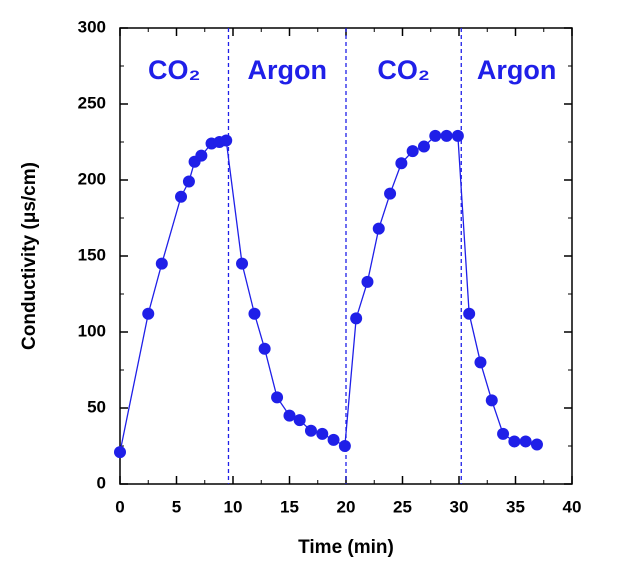 Image resolution: width=620 pixels, height=584 pixels. I want to click on x-axis-label: Time (min), so click(346, 547).